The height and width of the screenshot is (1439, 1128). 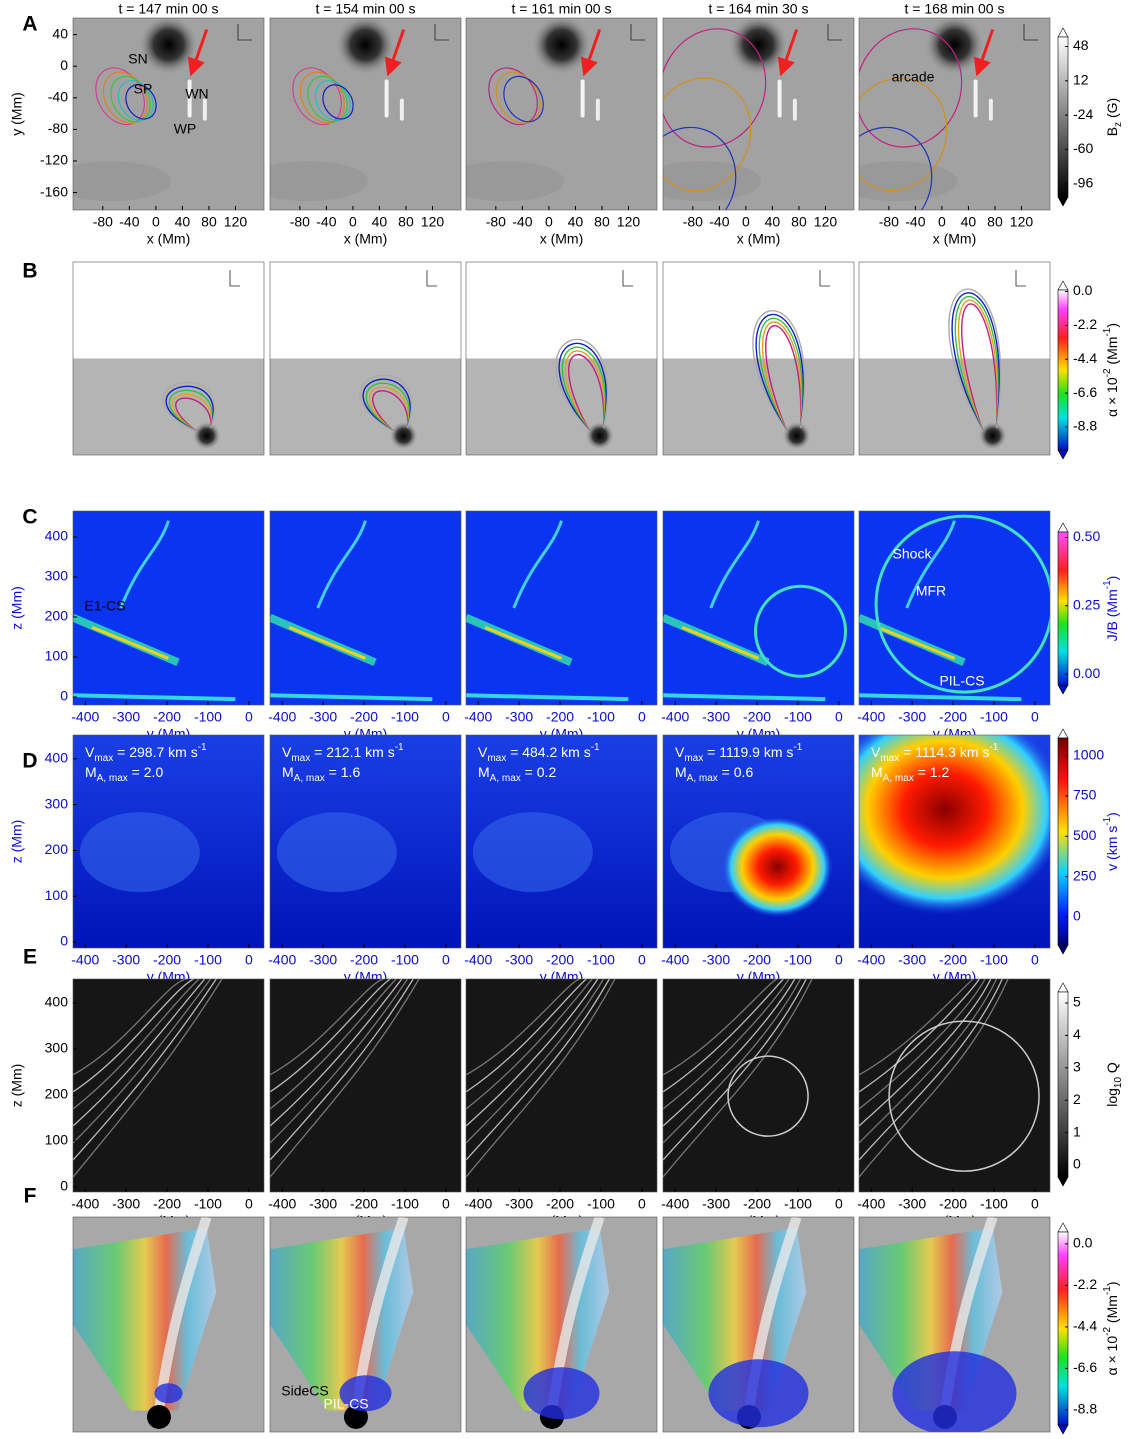 What do you see at coordinates (154, 772) in the screenshot?
I see `ma-value: 2.0` at bounding box center [154, 772].